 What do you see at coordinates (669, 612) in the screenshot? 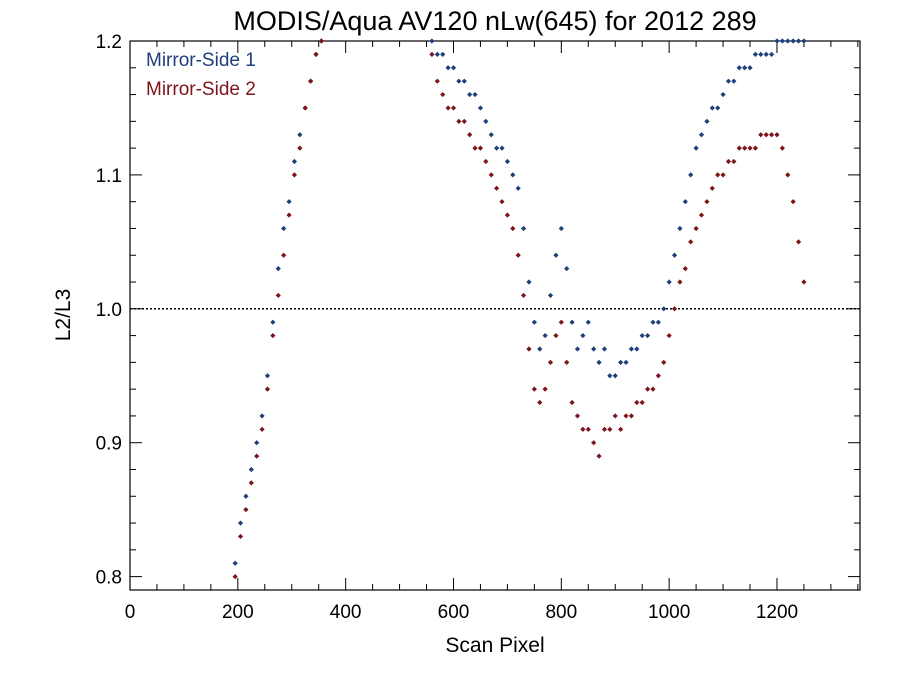
I see `x-tick-label: 1000` at bounding box center [669, 612].